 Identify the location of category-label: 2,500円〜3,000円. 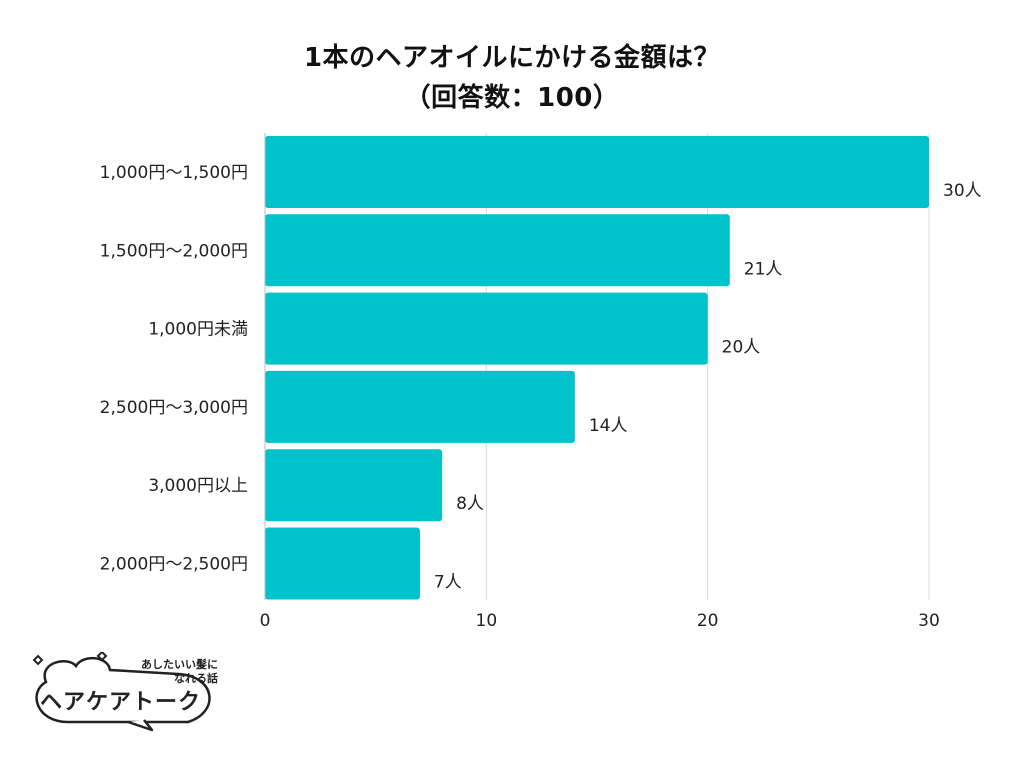
(174, 408).